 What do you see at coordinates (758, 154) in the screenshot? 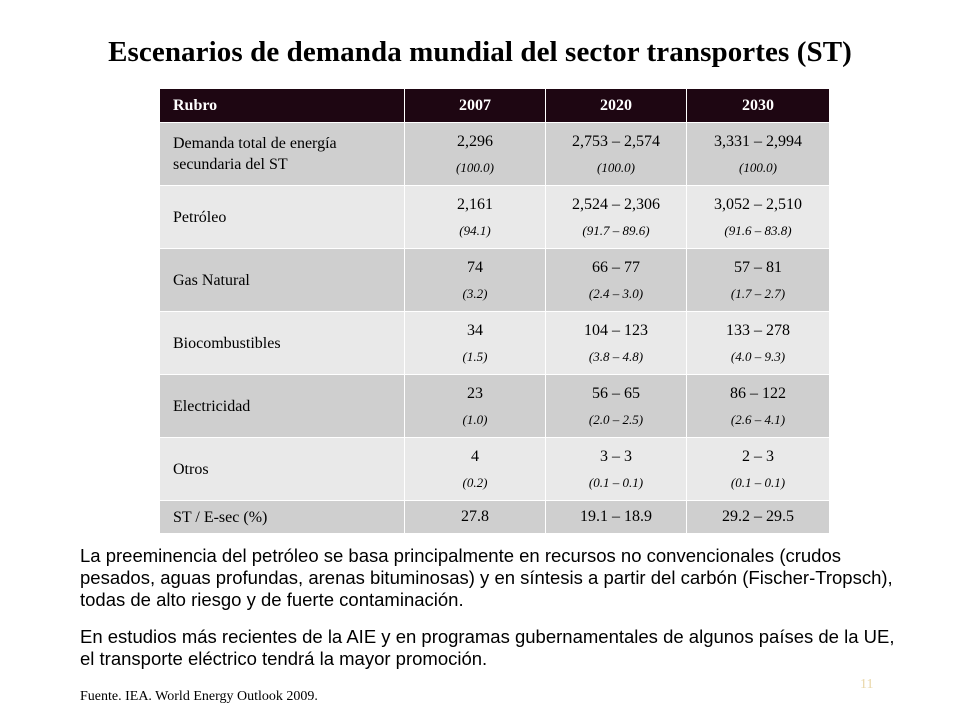
I see `cell-2030: 3,331 – 2,994 (100.0)` at bounding box center [758, 154].